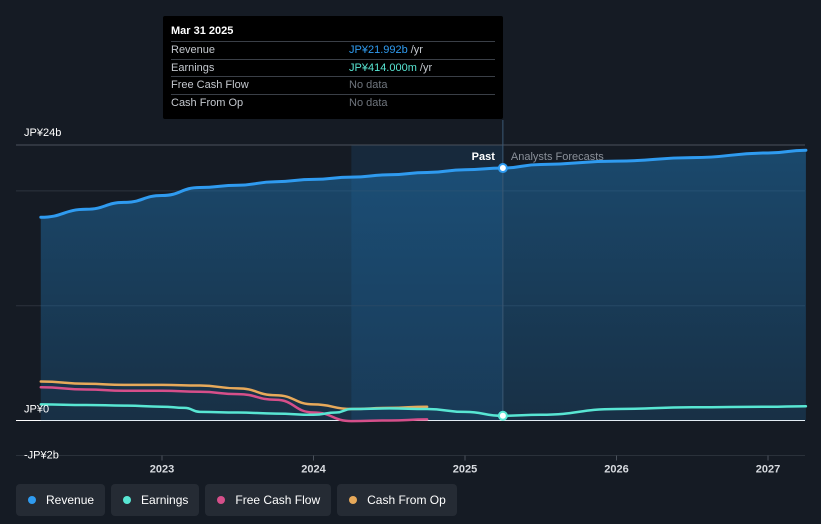 This screenshot has height=524, width=821. Describe the element at coordinates (278, 500) in the screenshot. I see `legend-label: Free Cash Flow` at that location.